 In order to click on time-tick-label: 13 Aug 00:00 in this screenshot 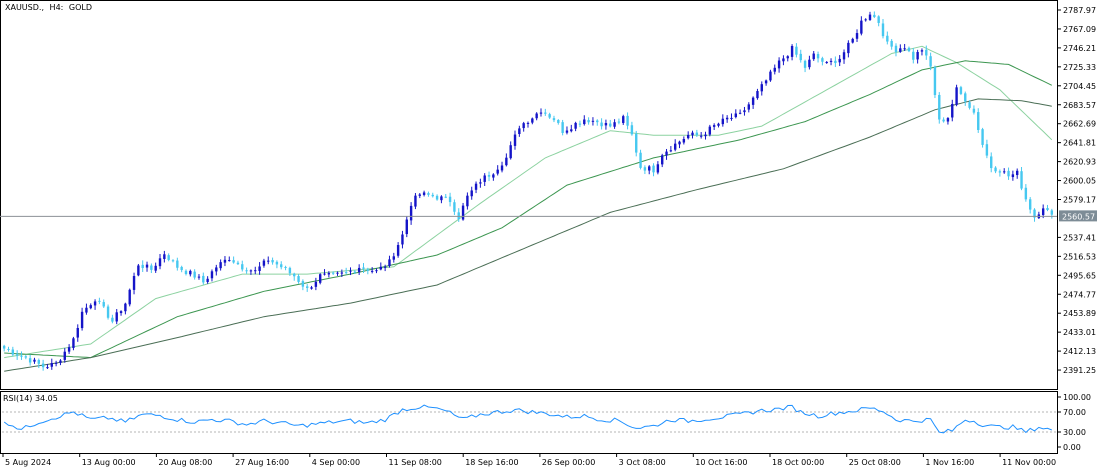, I will do `click(109, 462)`.